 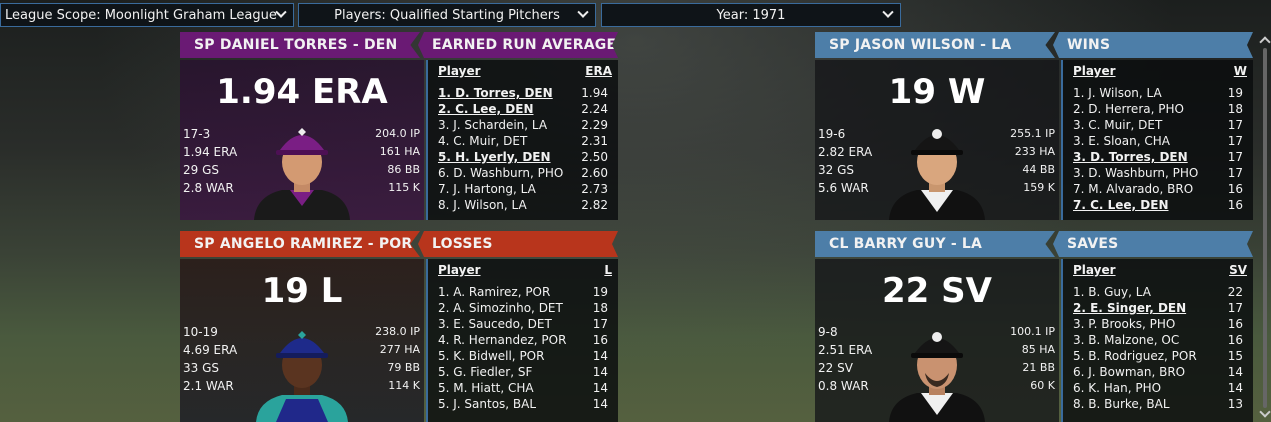 I want to click on leaderboard-player-name: 1. B. Guy, LA, so click(x=1112, y=292).